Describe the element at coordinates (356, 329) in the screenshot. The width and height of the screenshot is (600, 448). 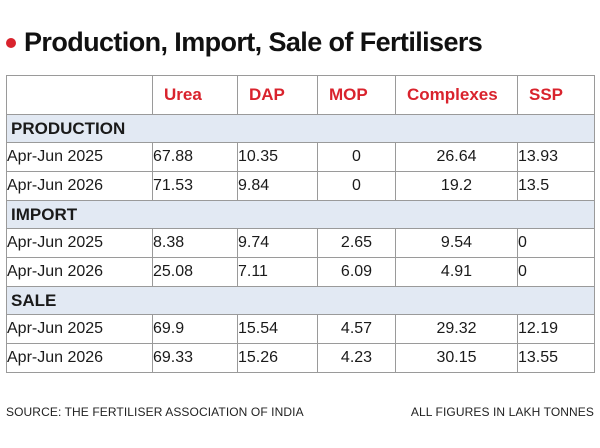
I see `cell-mop: 4.57` at that location.